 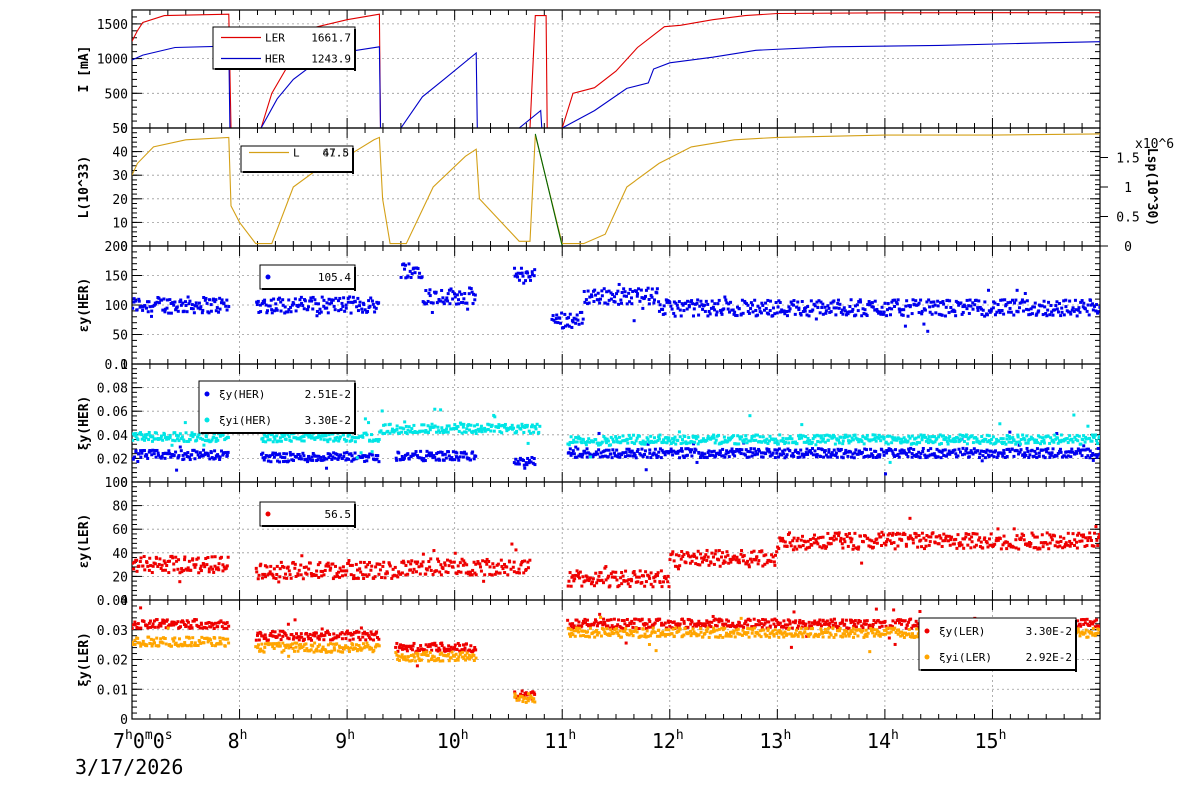 I want to click on y-tick-label: 0.06, so click(x=112, y=412).